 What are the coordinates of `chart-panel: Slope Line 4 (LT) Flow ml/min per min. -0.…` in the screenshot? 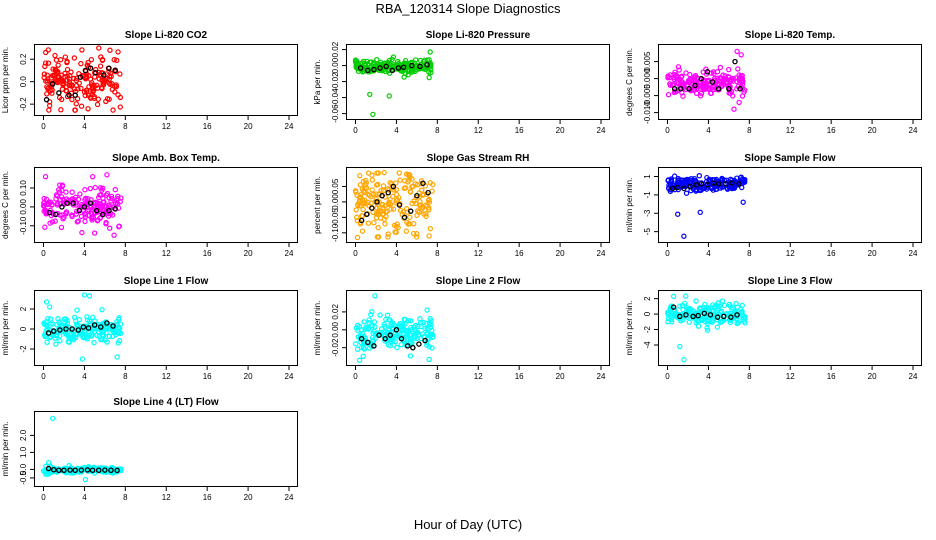 It's located at (149, 449).